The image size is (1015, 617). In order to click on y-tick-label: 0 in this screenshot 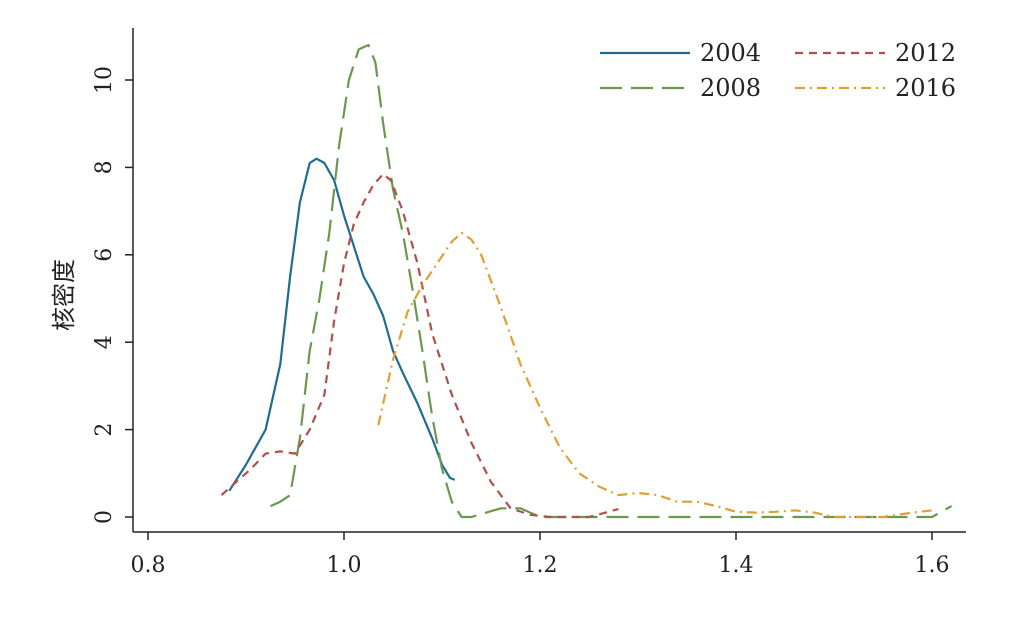, I will do `click(104, 517)`.